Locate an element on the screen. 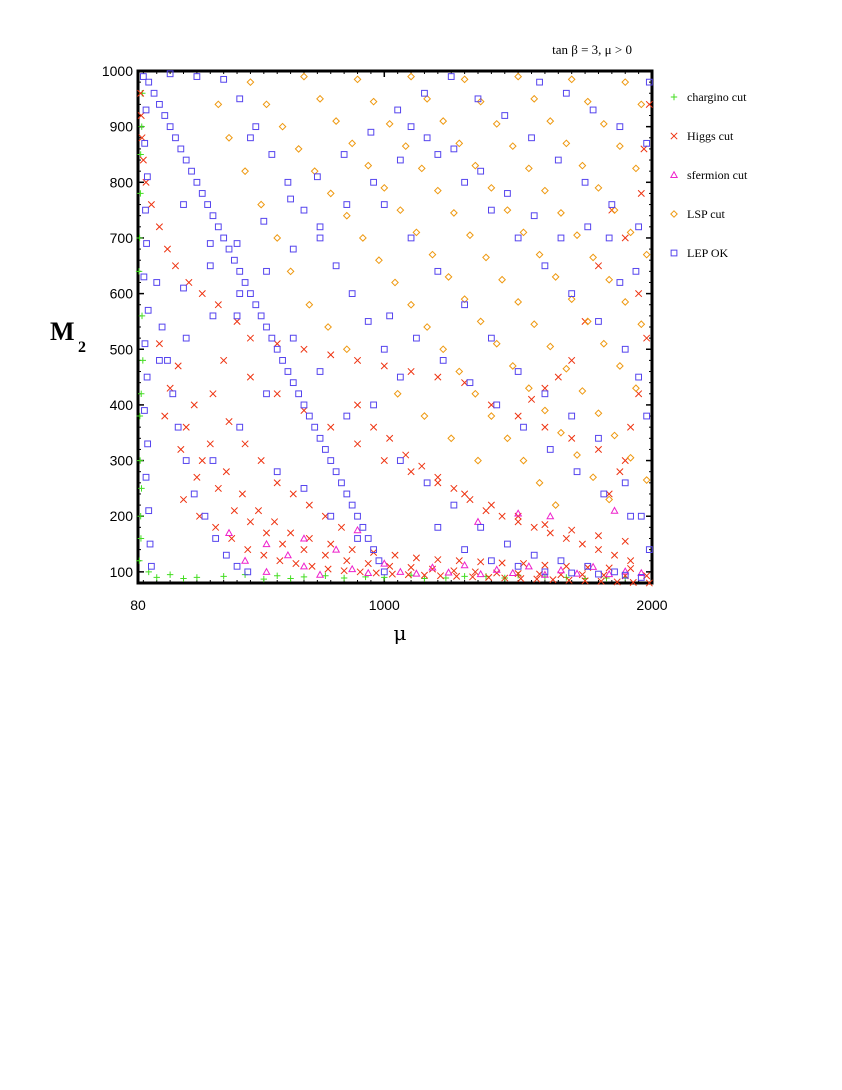 The width and height of the screenshot is (842, 1090). y-tick-label: 500 is located at coordinates (122, 349).